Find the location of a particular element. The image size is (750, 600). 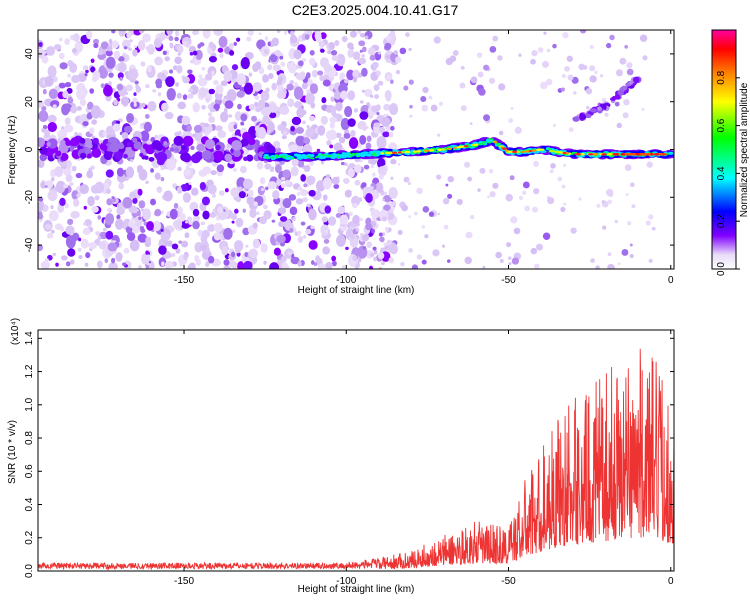

y-tick-label: 0.4 is located at coordinates (29, 504).